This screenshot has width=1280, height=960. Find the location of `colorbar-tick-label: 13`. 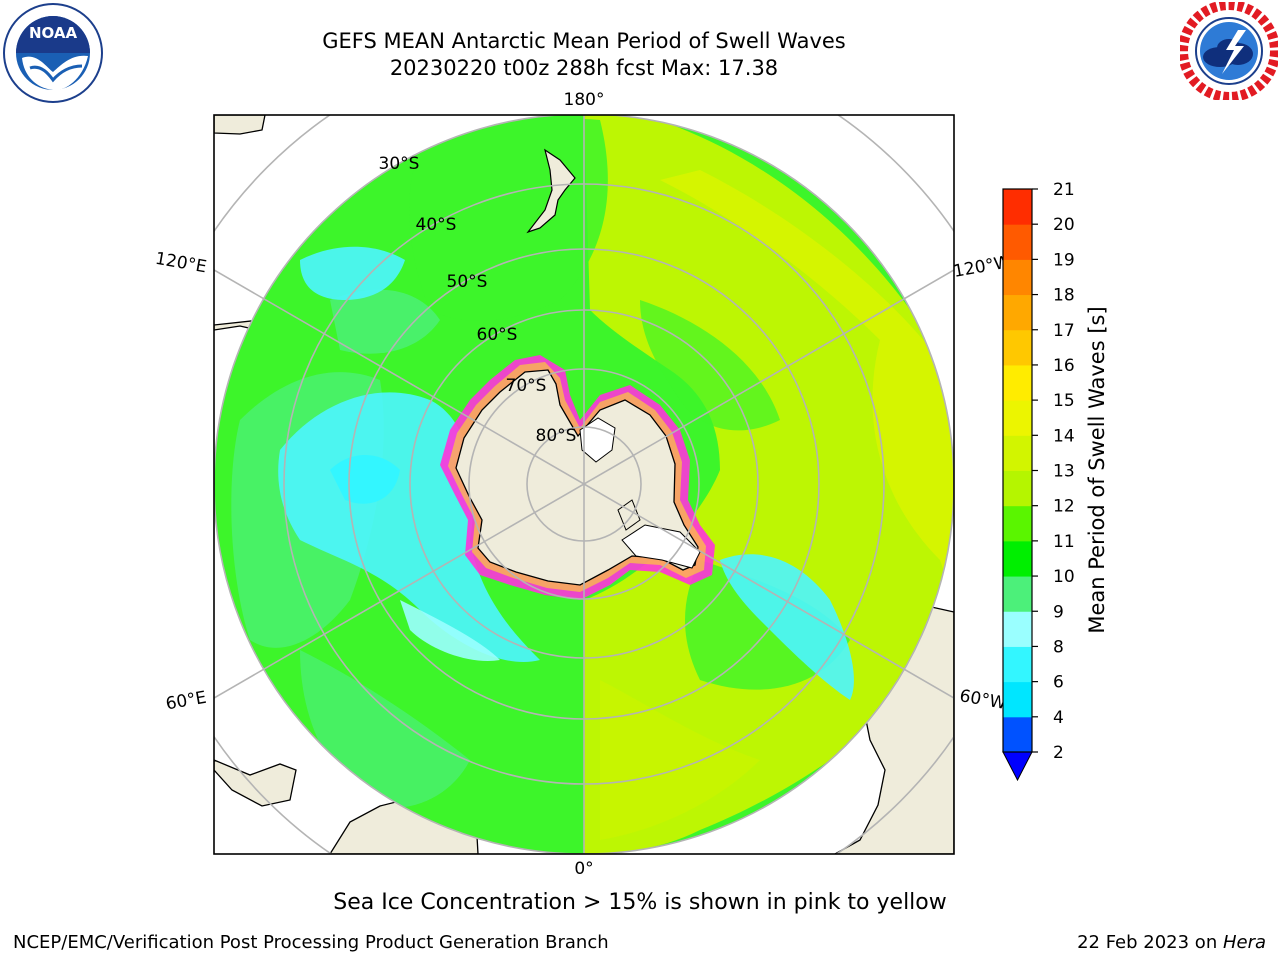

colorbar-tick-label: 13 is located at coordinates (1064, 472).